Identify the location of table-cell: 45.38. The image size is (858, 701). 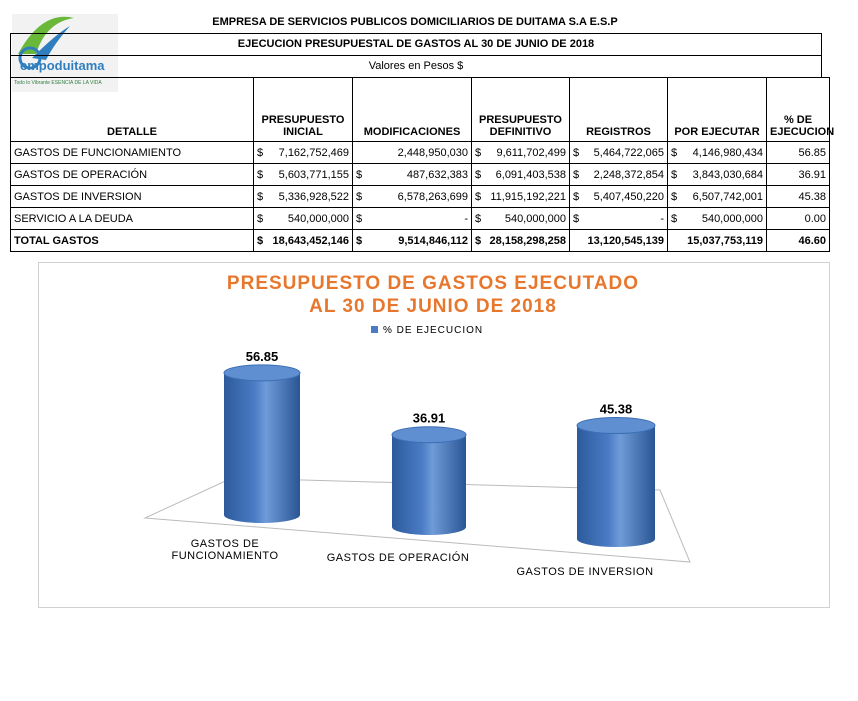
(798, 196).